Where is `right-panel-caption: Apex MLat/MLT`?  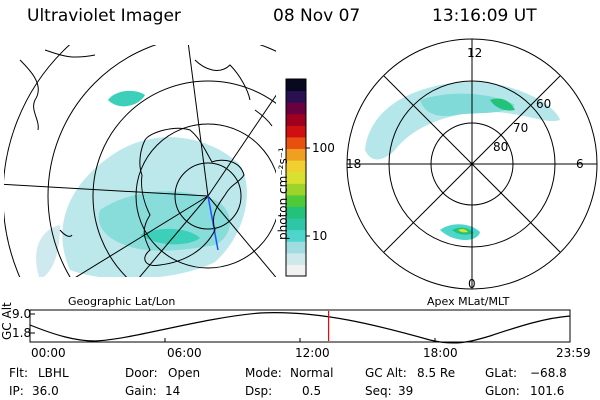
right-panel-caption: Apex MLat/MLT is located at coordinates (468, 301).